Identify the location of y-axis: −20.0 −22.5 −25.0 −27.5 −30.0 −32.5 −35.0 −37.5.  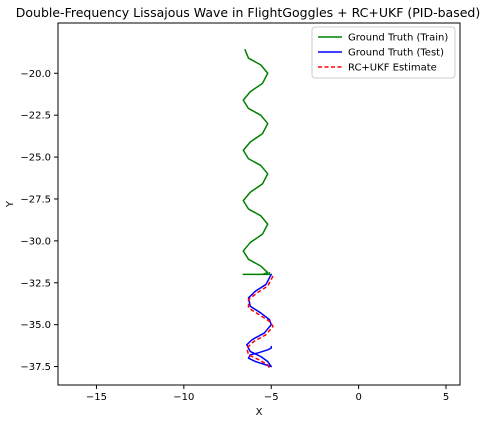
(39, 221).